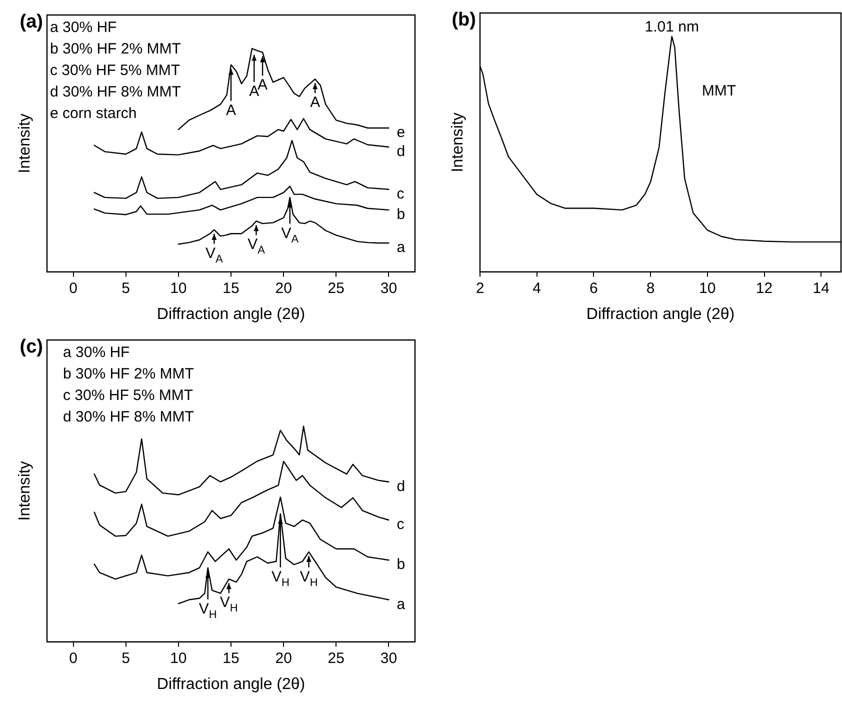 The width and height of the screenshot is (842, 701). I want to click on x-tick-label: 4, so click(537, 288).